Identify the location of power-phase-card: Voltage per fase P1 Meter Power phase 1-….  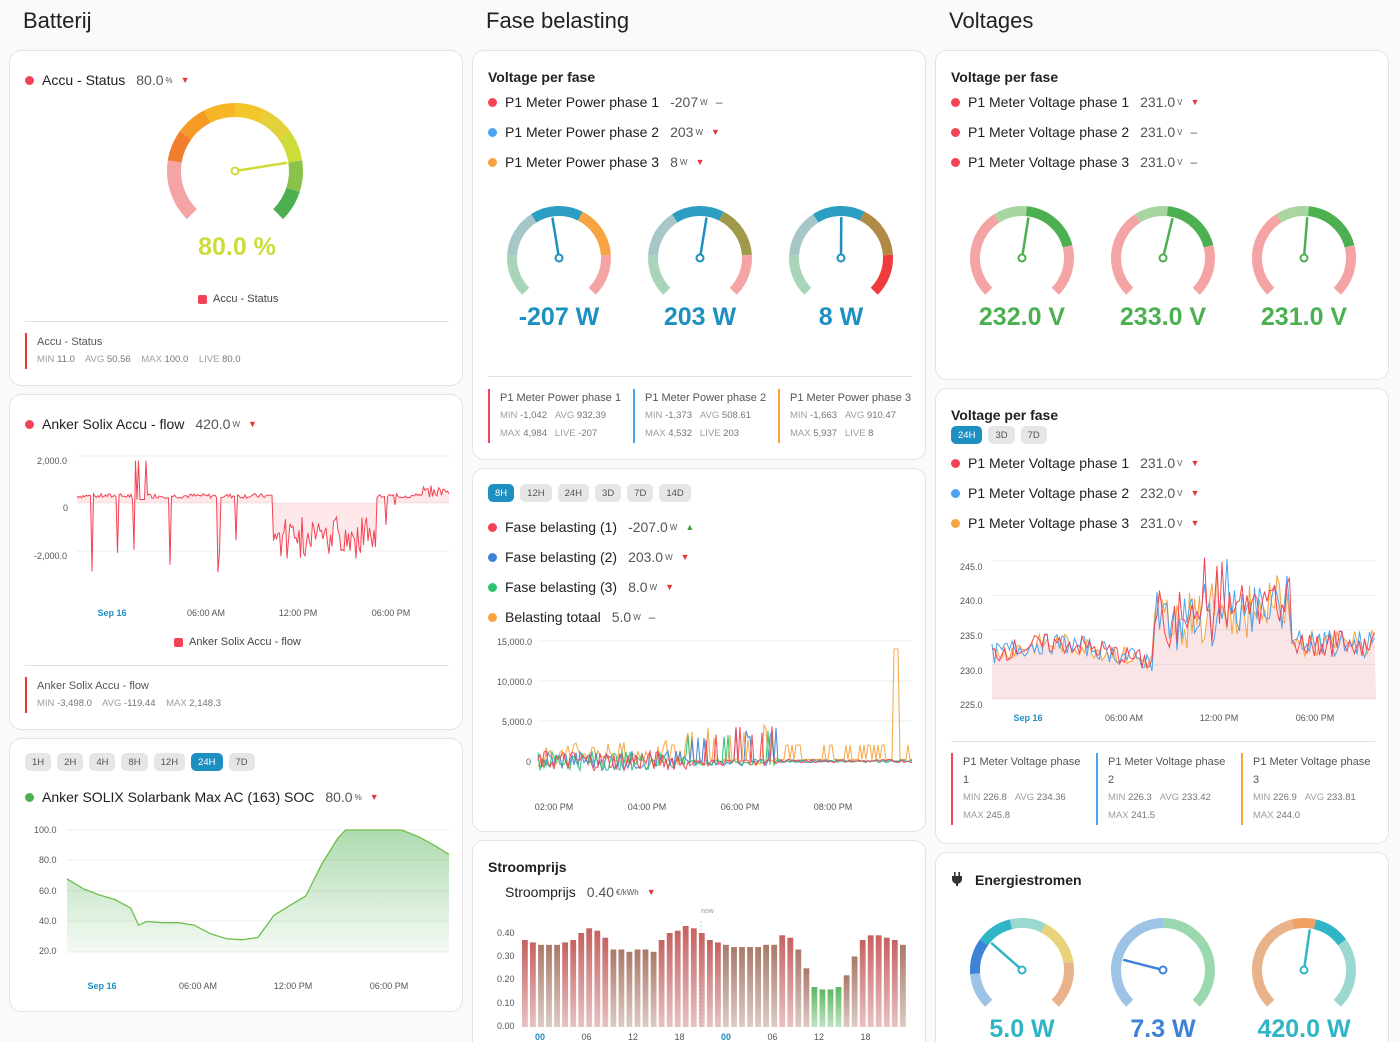
(699, 255).